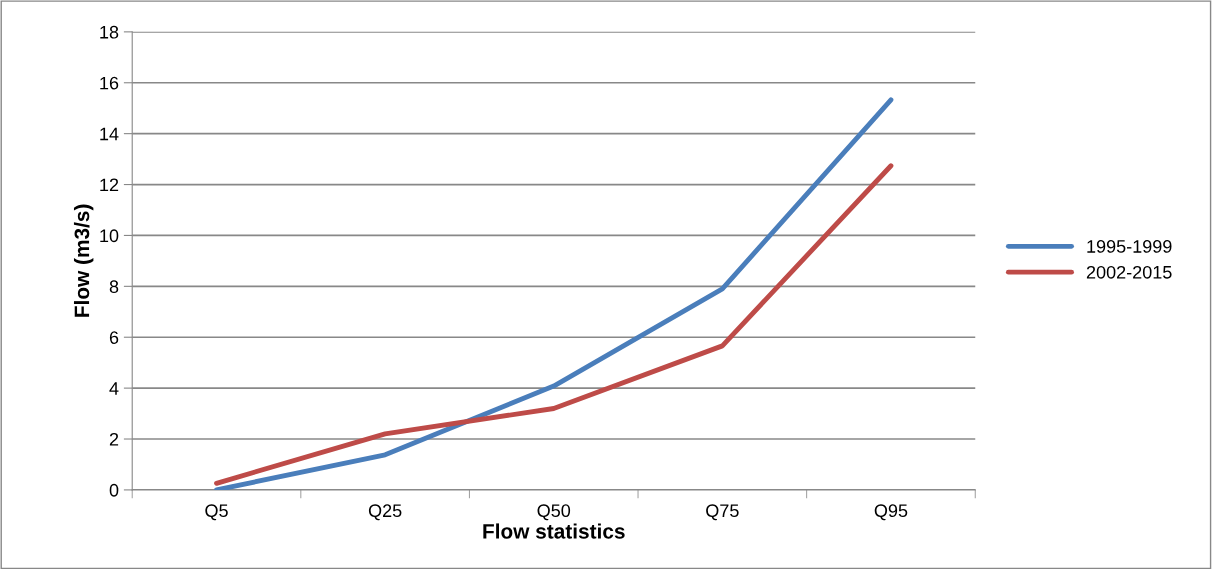  I want to click on legend-label: 1995-1999, so click(1129, 246).